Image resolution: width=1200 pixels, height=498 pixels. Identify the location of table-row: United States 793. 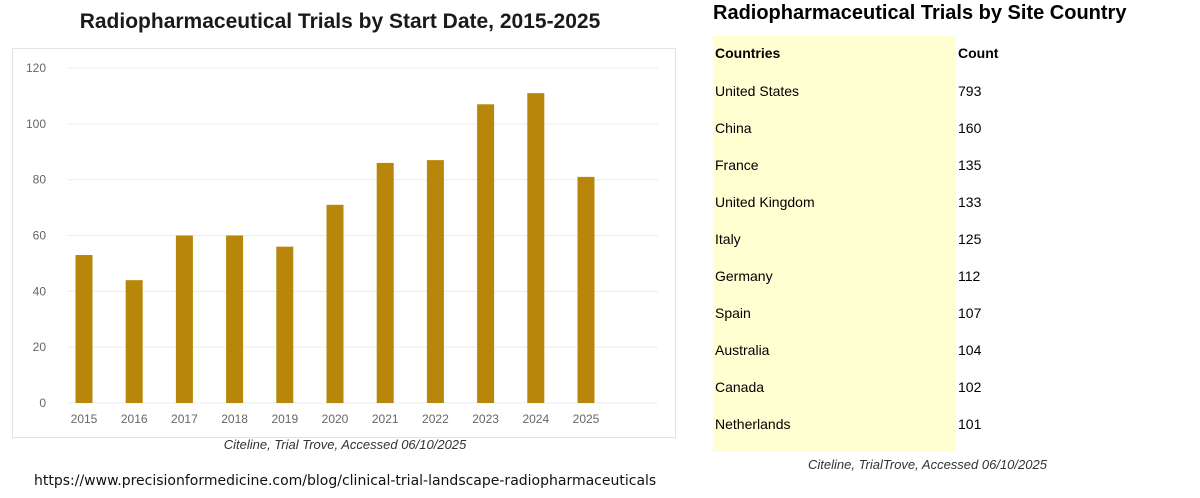
(863, 92).